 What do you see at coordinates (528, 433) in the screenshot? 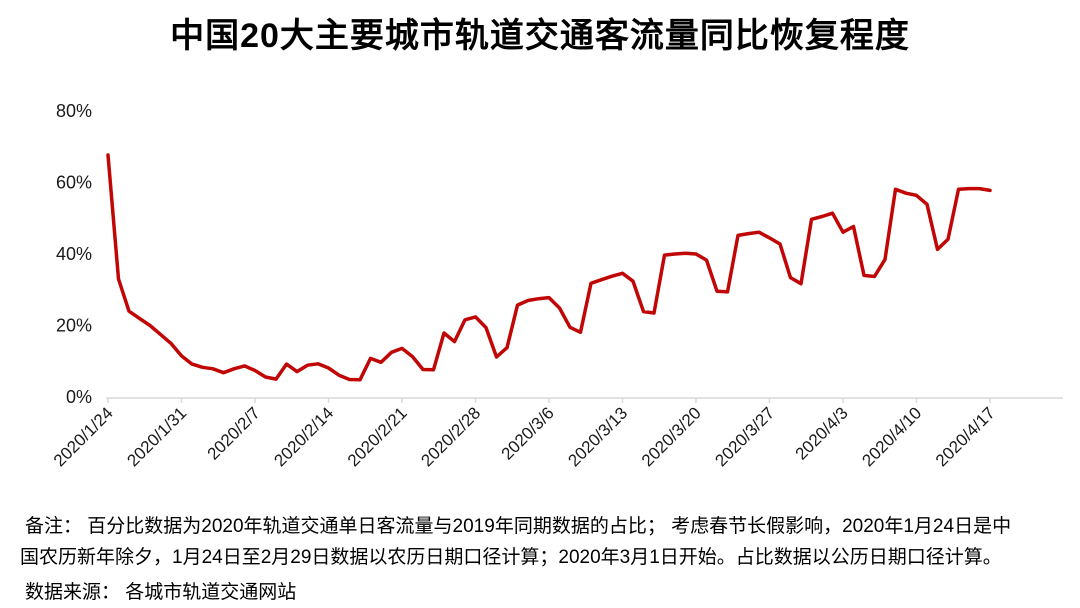
I see `x-axis-label: 2020/3/6` at bounding box center [528, 433].